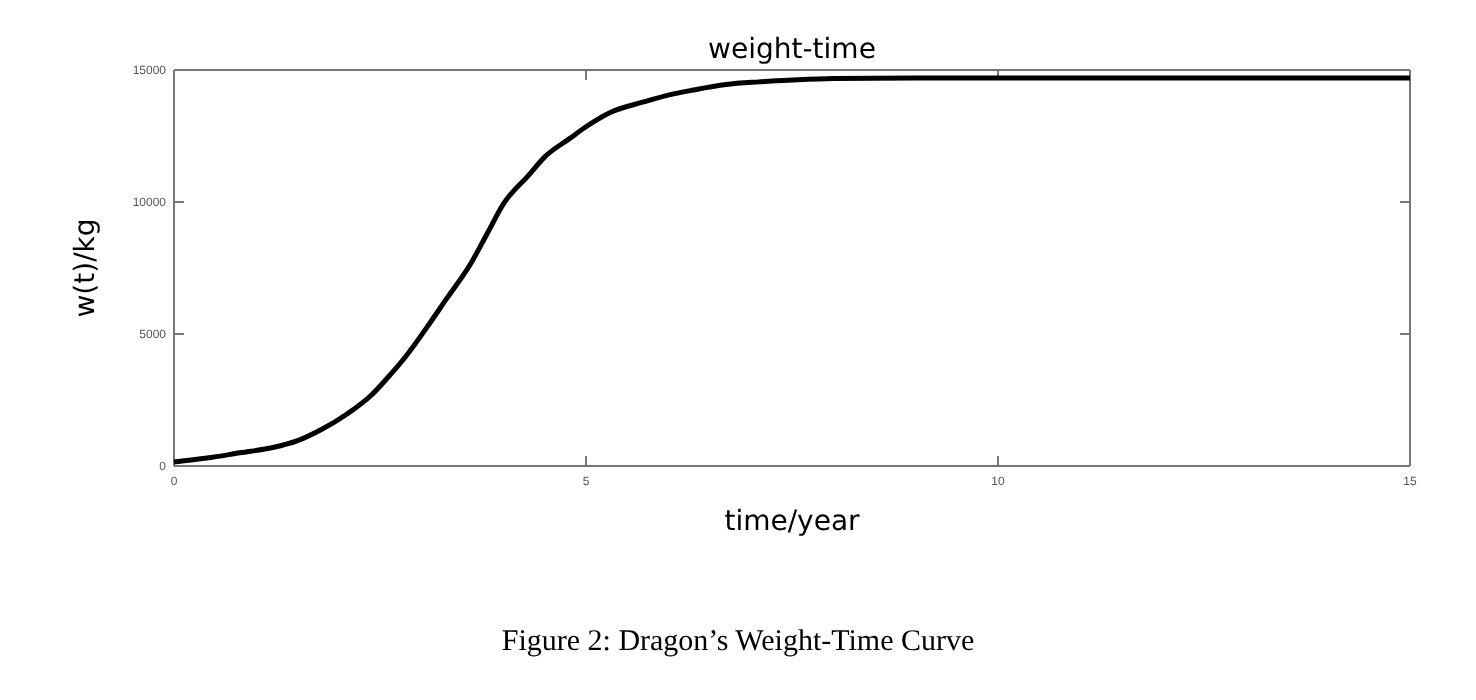  I want to click on caption: Figure 2: Dragon’s Weight-Time Curve, so click(738, 642).